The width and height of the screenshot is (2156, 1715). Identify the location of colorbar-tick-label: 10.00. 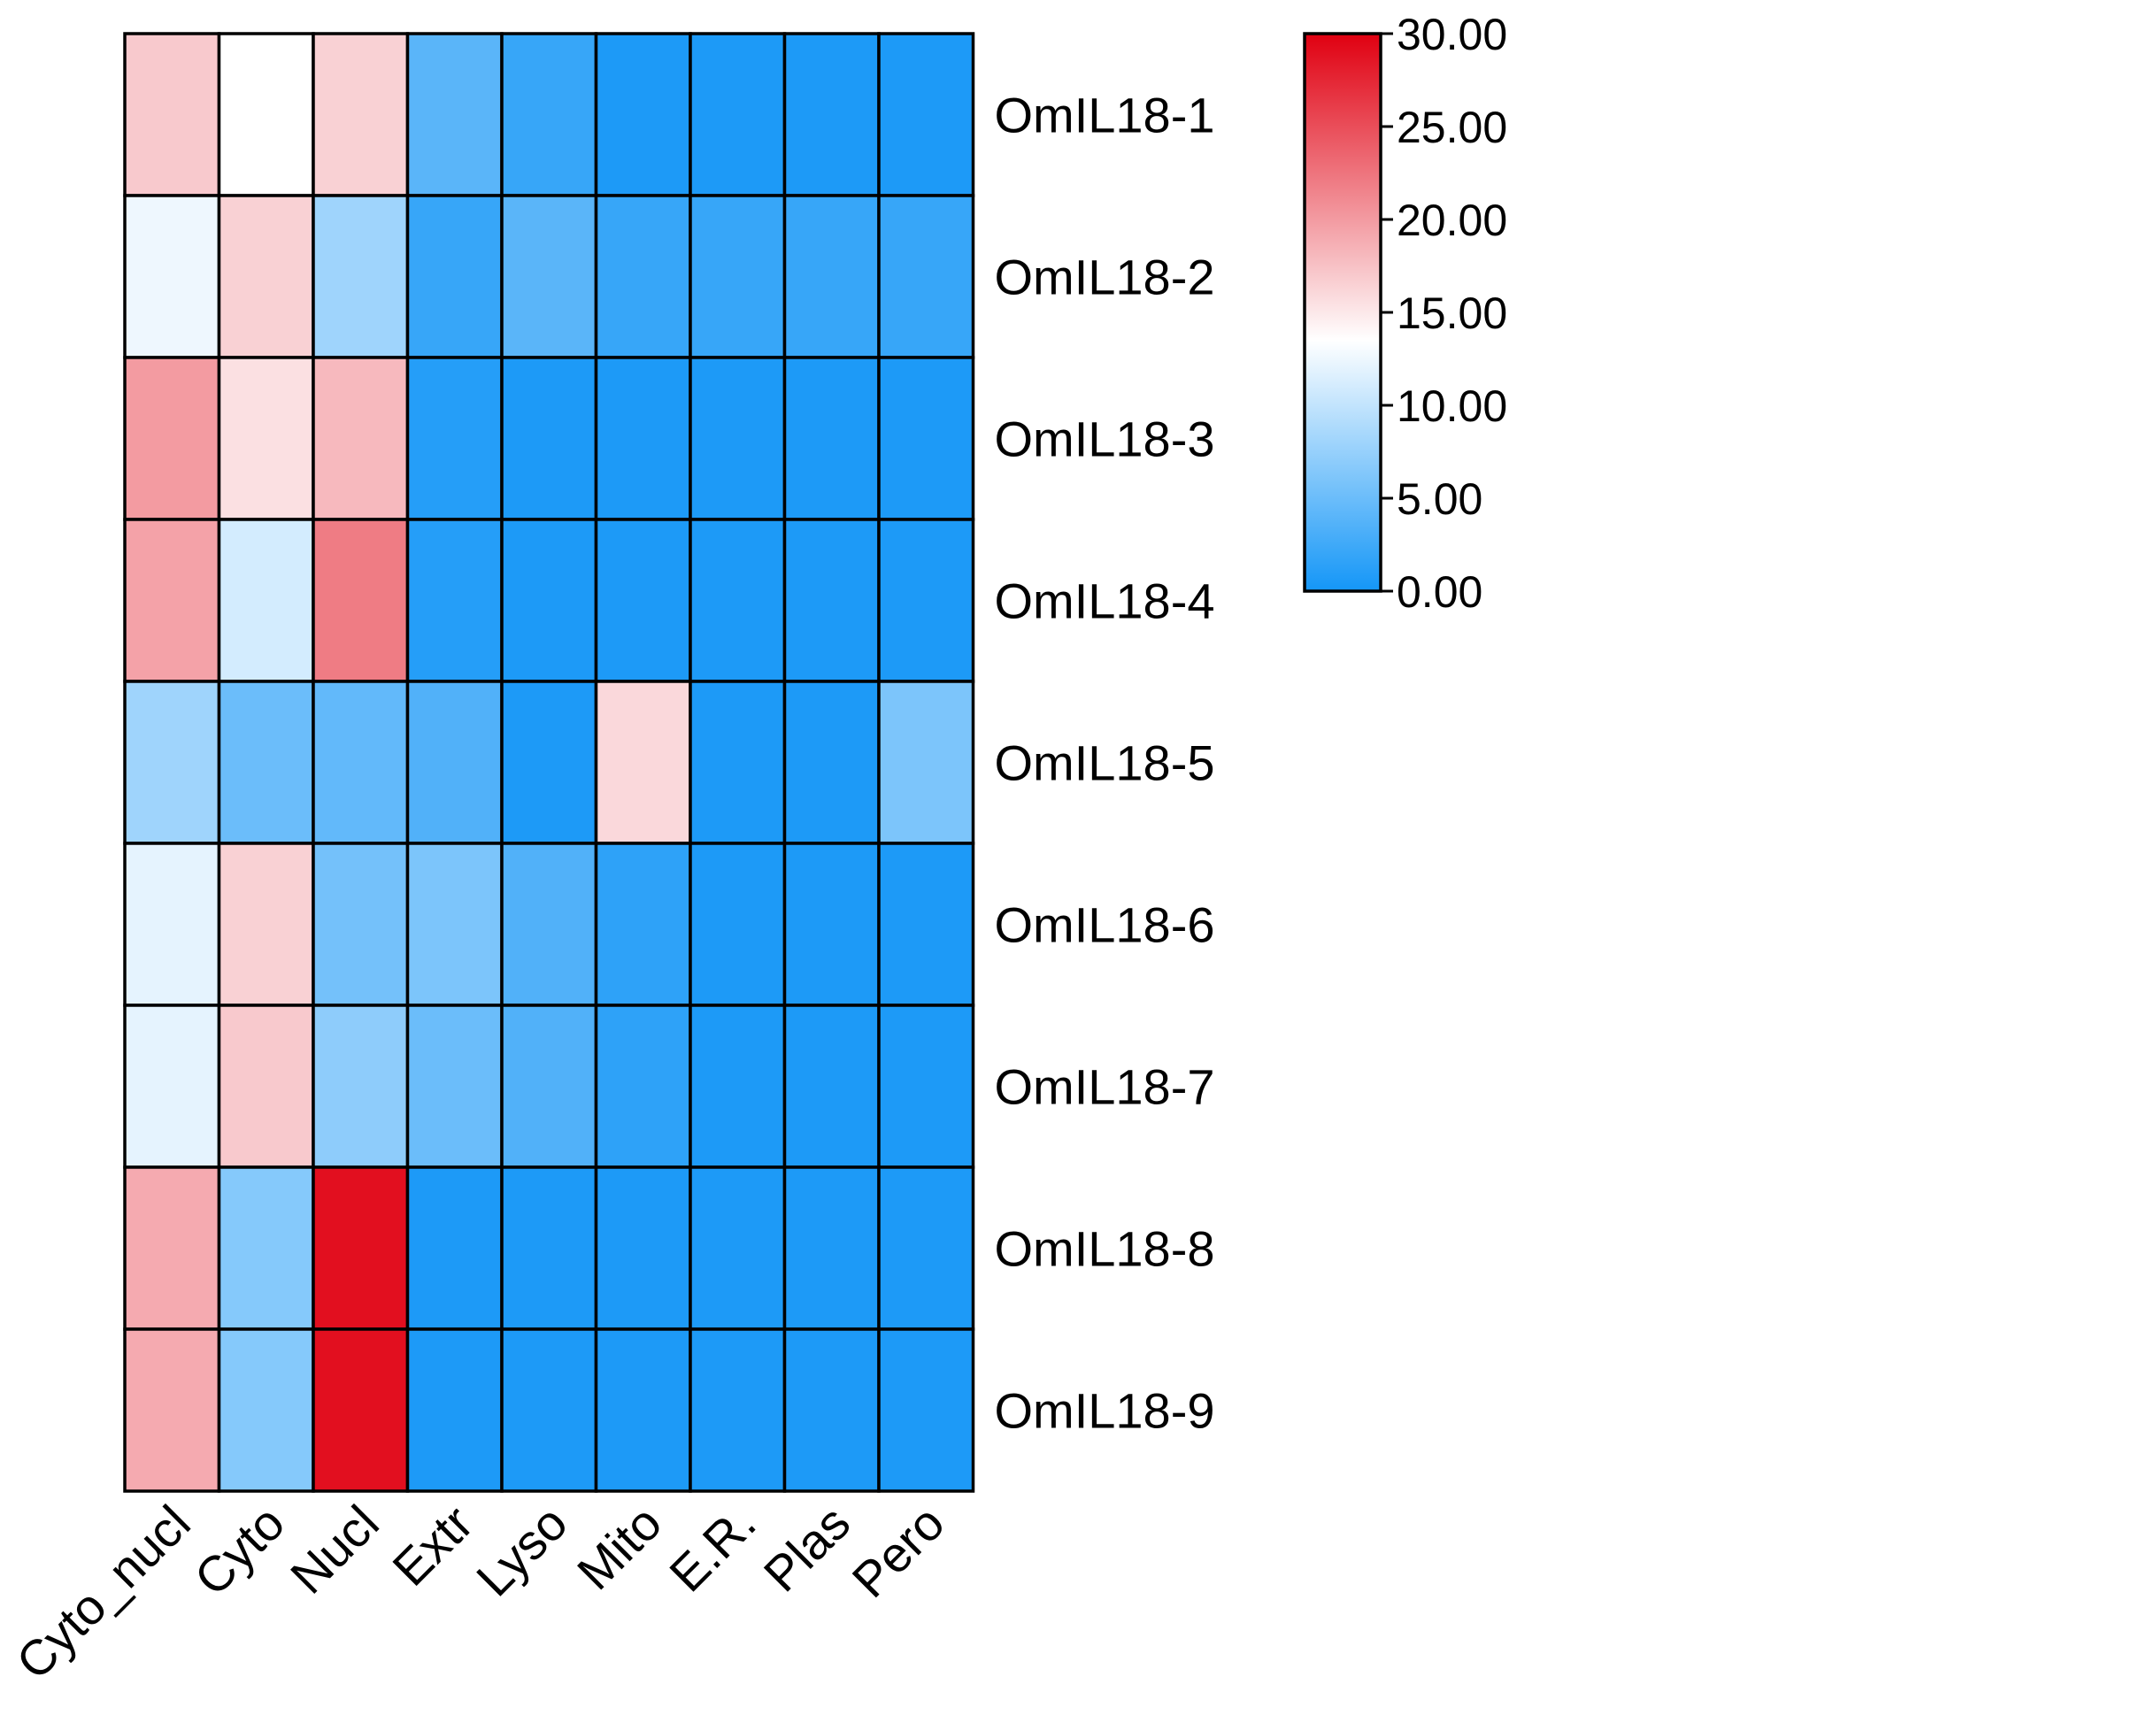
(1452, 406).